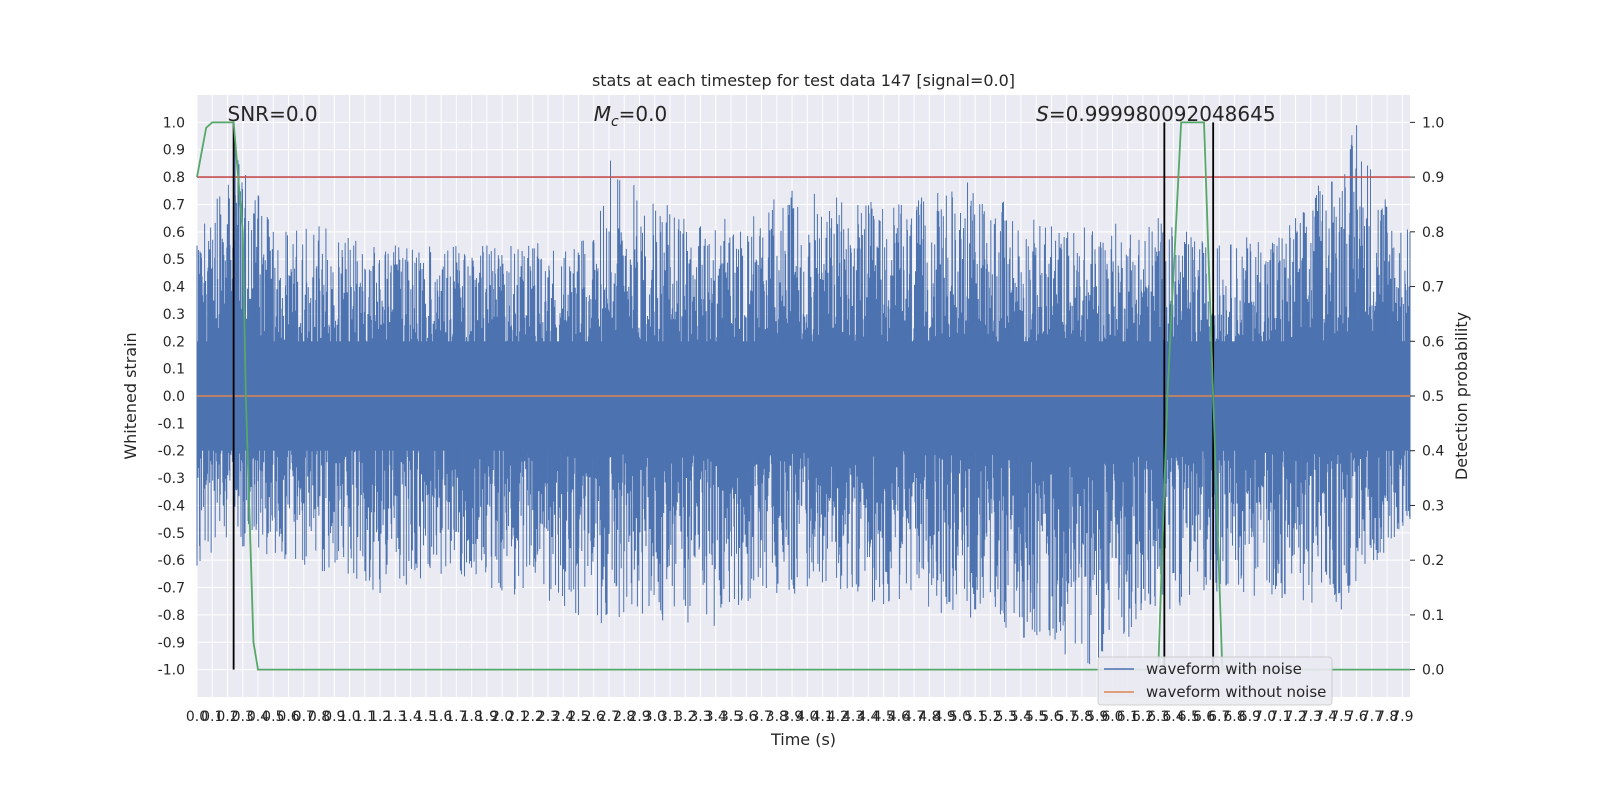 This screenshot has width=1600, height=804. I want to click on x-tick-label: 0.2, so click(227, 717).